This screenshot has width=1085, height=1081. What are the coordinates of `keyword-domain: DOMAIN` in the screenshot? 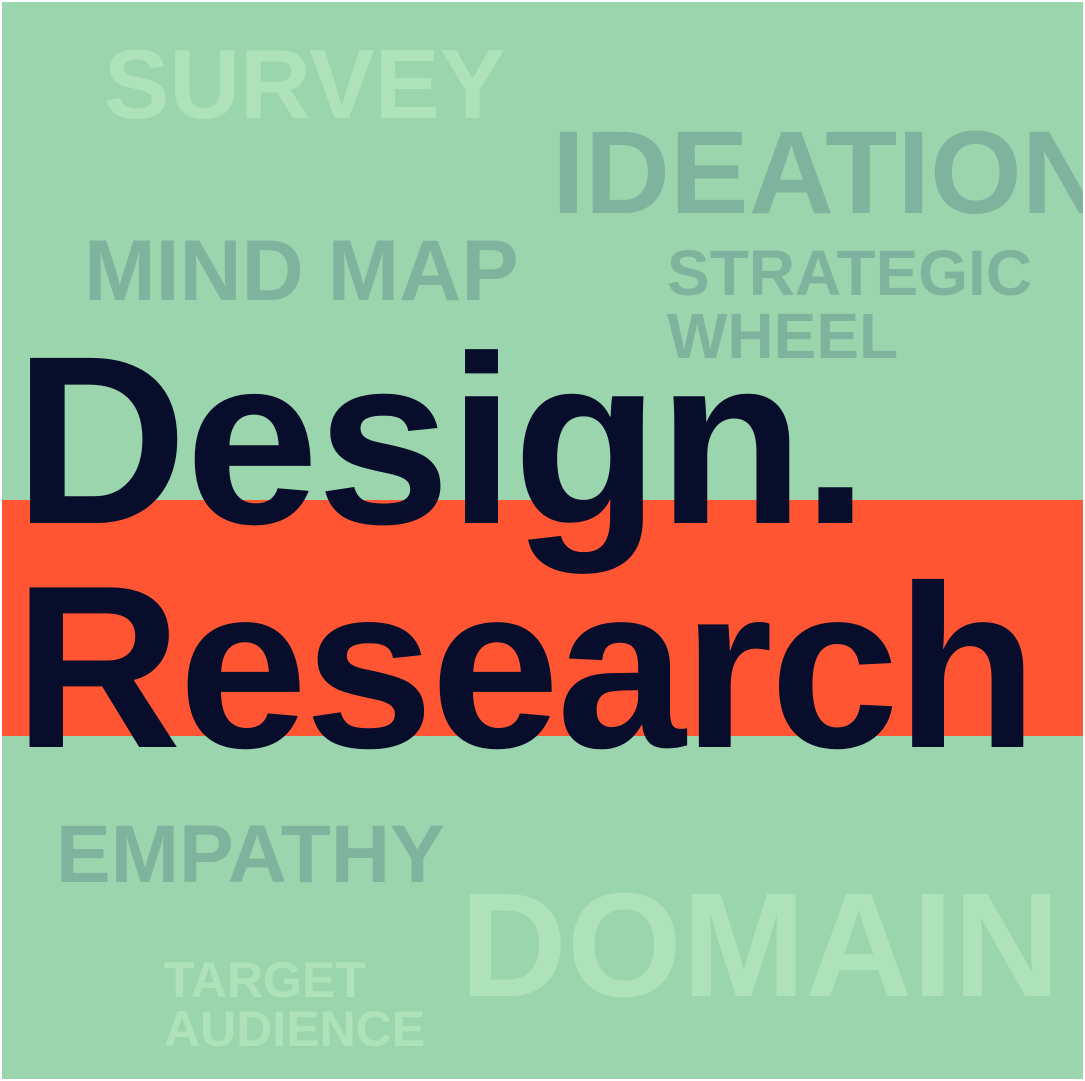 It's located at (760, 945).